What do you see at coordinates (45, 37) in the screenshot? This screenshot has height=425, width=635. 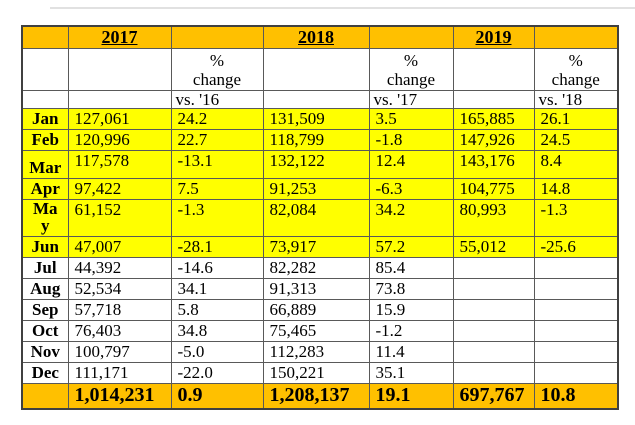 I see `corner-cell` at bounding box center [45, 37].